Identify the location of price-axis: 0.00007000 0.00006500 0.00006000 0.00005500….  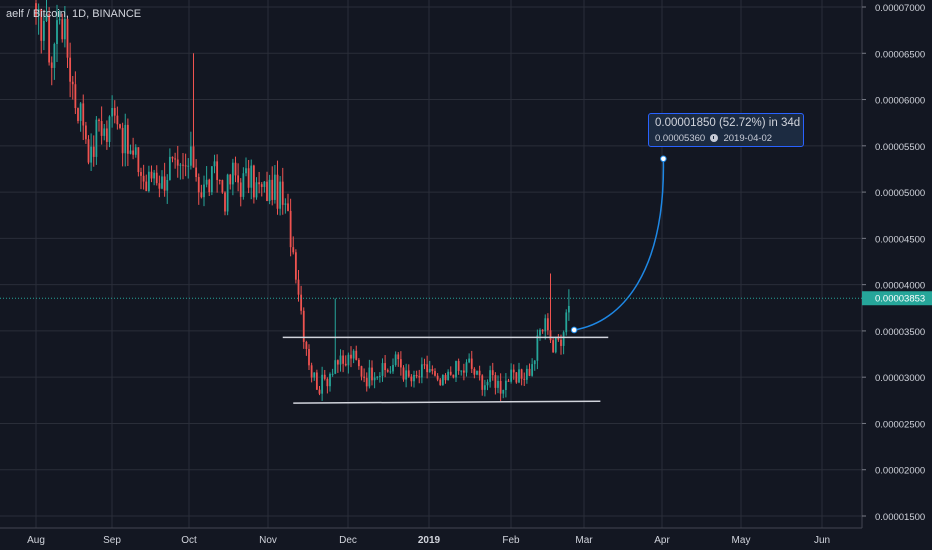
(893, 263).